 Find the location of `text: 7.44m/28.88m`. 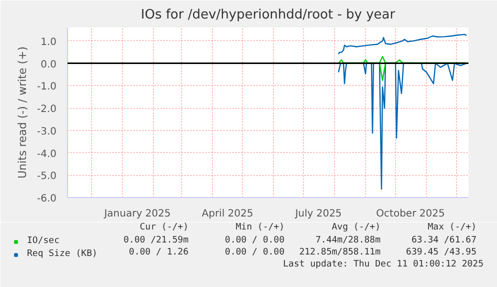

text: 7.44m/28.88m is located at coordinates (348, 241).